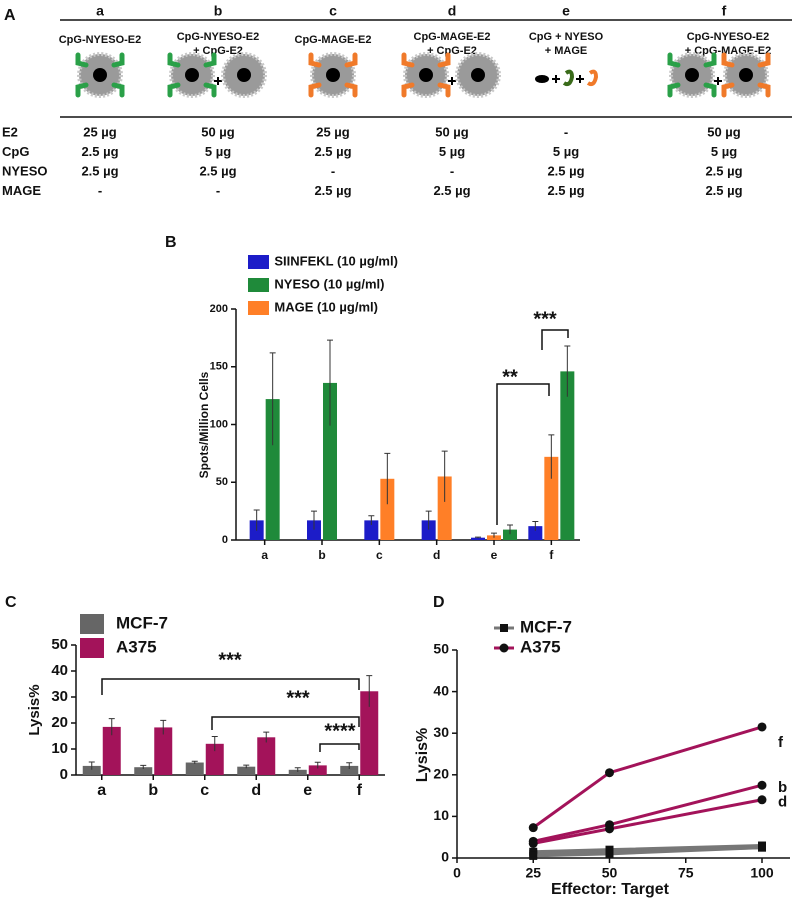 Image resolution: width=800 pixels, height=905 pixels. Describe the element at coordinates (457, 873) in the screenshot. I see `x-tick-label: 0` at that location.